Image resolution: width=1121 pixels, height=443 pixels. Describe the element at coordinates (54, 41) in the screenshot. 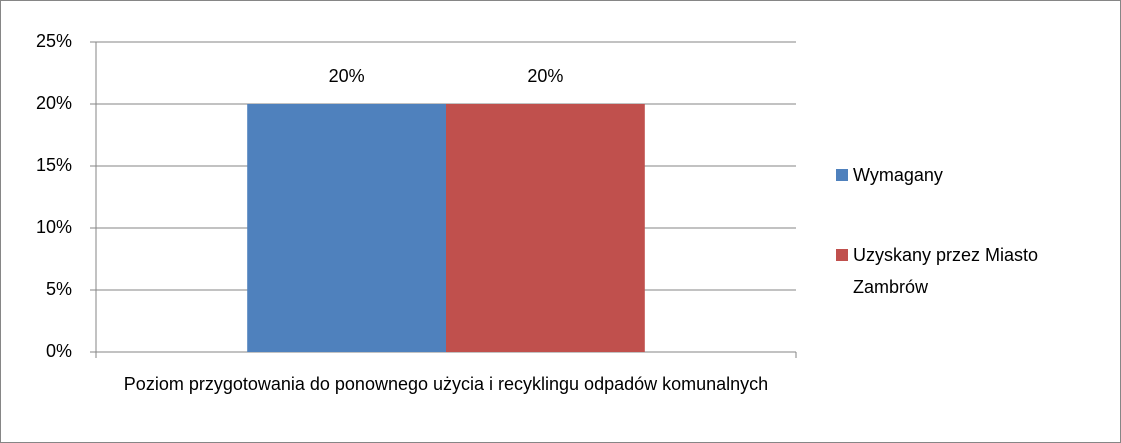

I see `y-tick-label: 25%` at that location.